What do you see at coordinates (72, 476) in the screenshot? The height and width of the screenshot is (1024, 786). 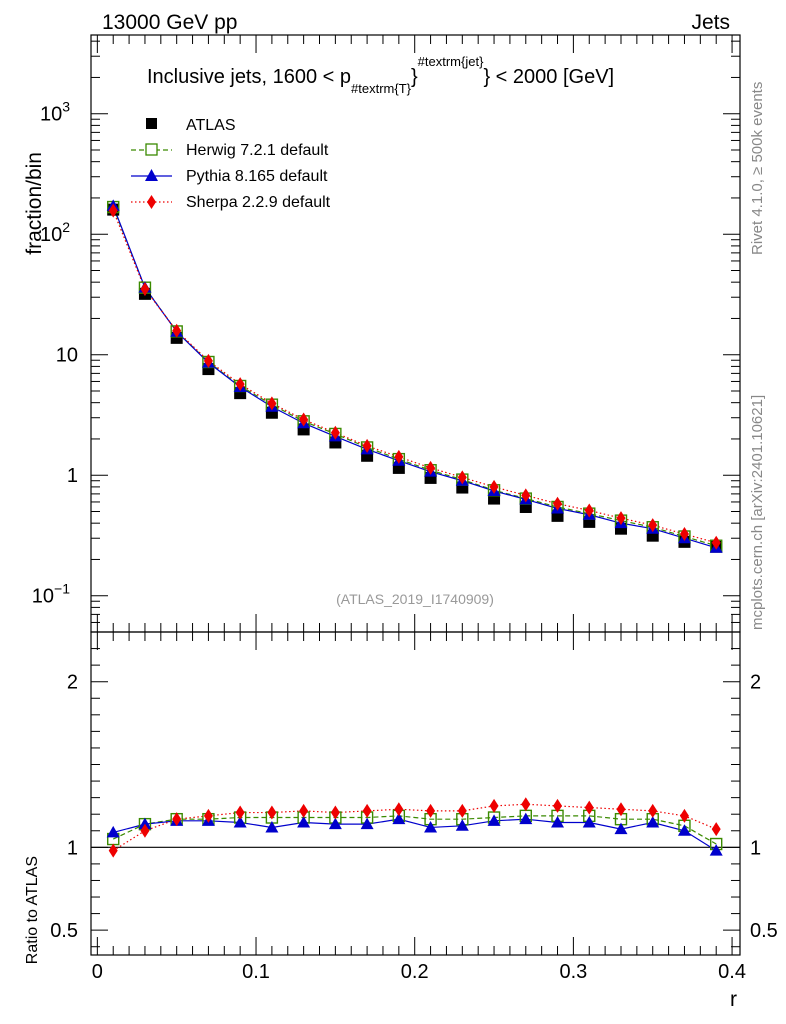 I see `y-tick-label: 1` at bounding box center [72, 476].